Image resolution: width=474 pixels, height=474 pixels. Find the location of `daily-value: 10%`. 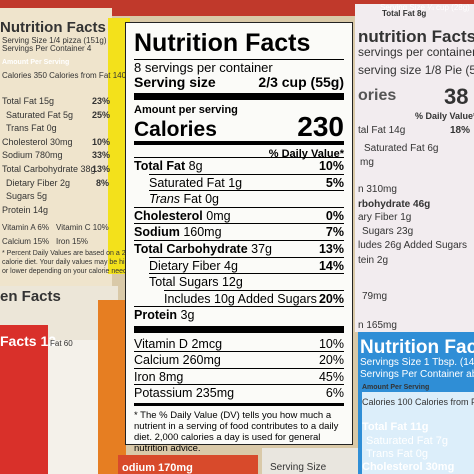

daily-value: 10% is located at coordinates (331, 166).